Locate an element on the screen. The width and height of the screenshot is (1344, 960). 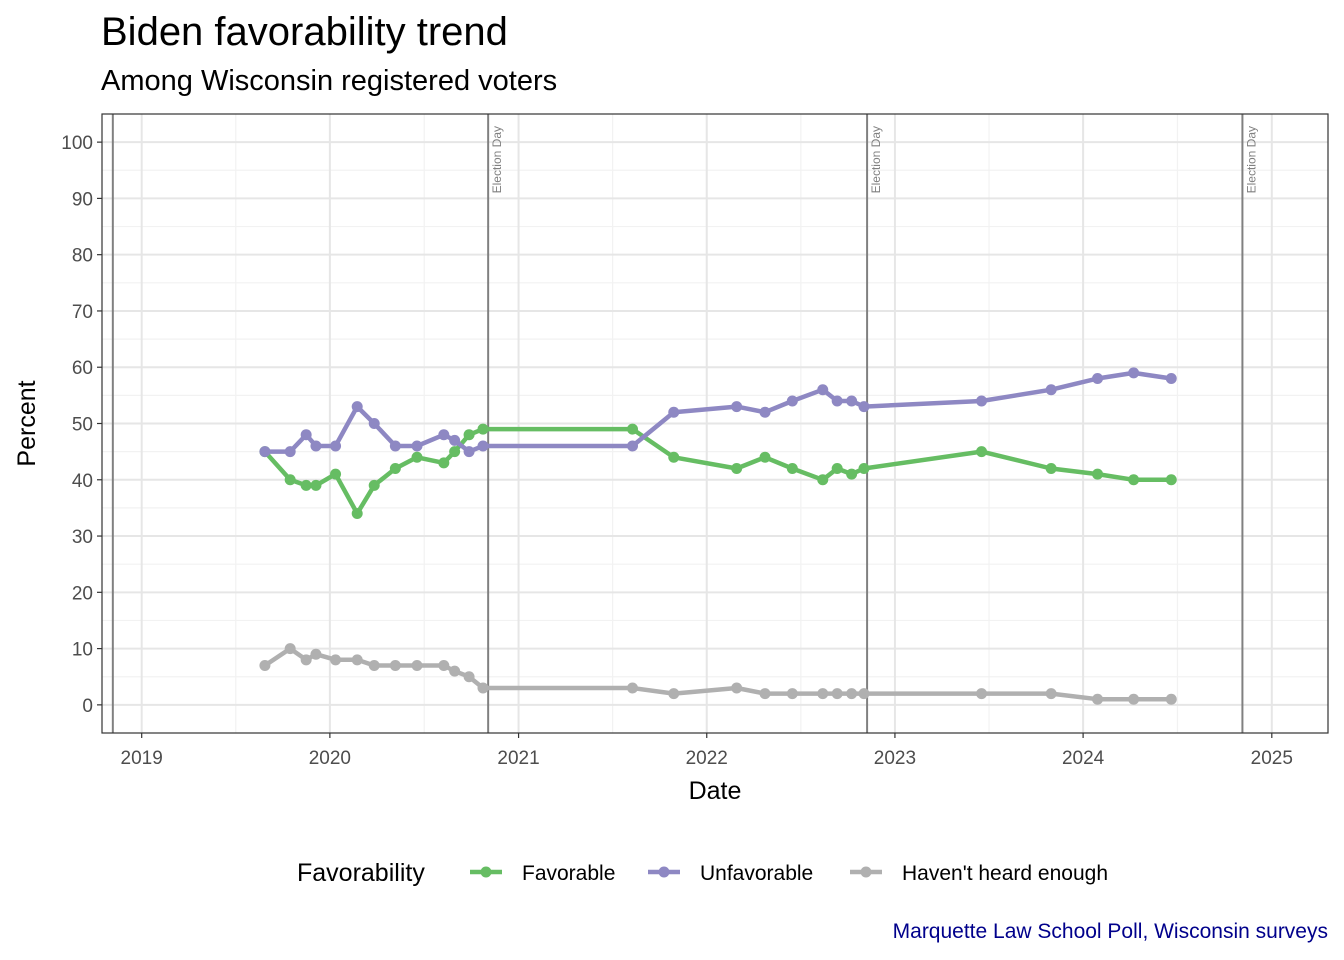
y-tick-label: 80 is located at coordinates (82, 256).